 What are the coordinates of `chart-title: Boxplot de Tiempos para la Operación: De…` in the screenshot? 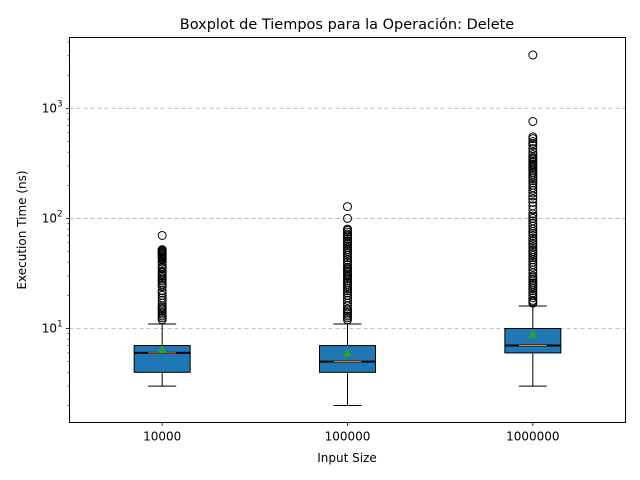 It's located at (347, 25).